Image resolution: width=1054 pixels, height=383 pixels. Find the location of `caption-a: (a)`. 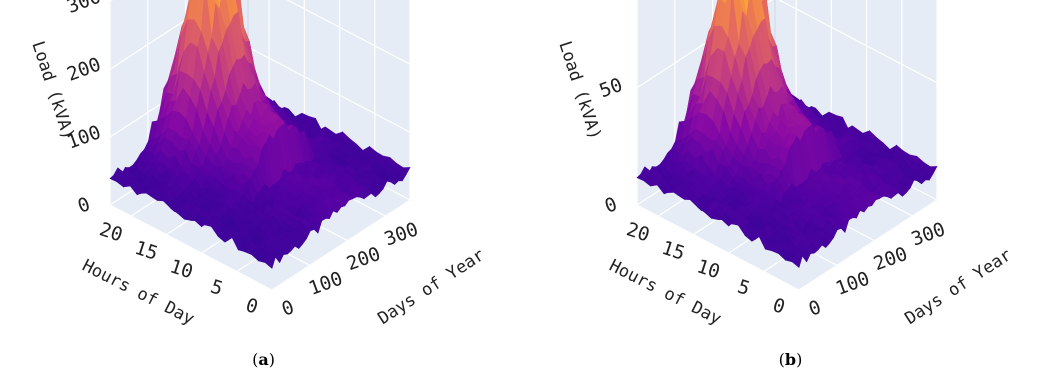

caption-a: (a) is located at coordinates (263, 359).